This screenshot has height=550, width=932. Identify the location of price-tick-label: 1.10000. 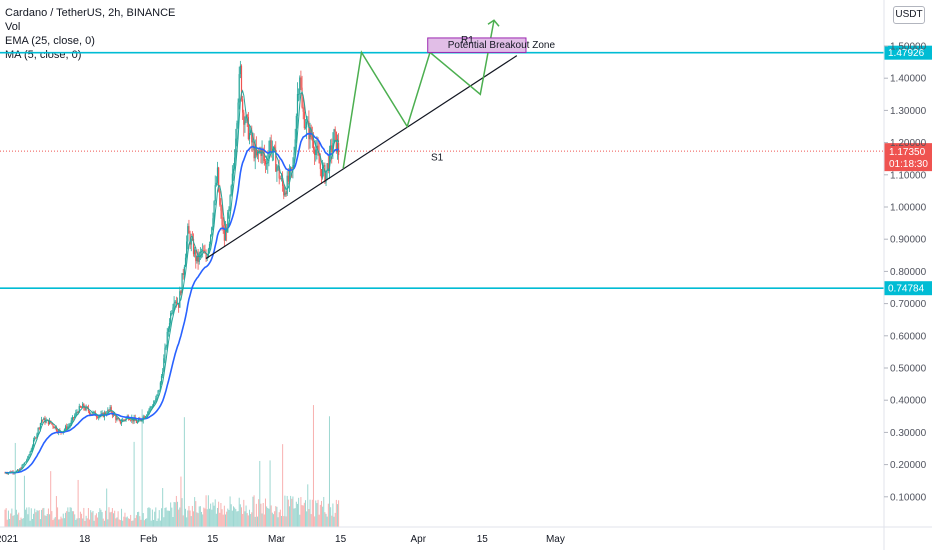
(908, 175).